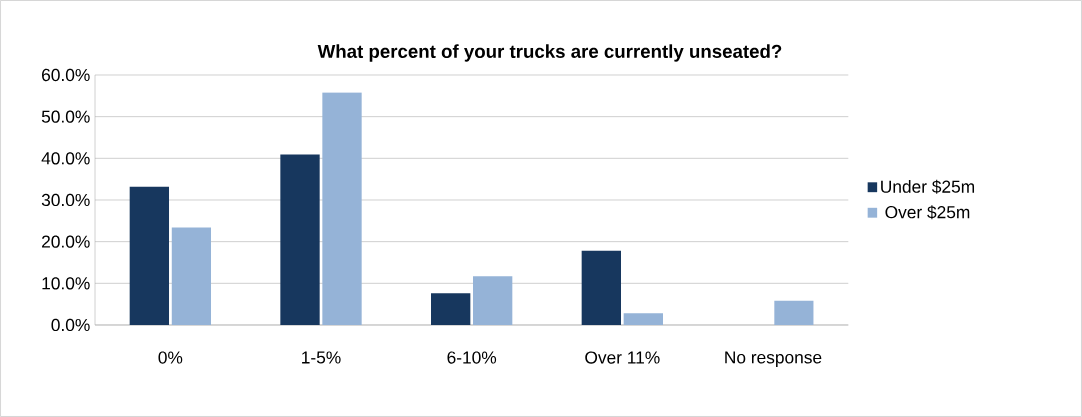  What do you see at coordinates (773, 359) in the screenshot?
I see `x-tick-label: No response` at bounding box center [773, 359].